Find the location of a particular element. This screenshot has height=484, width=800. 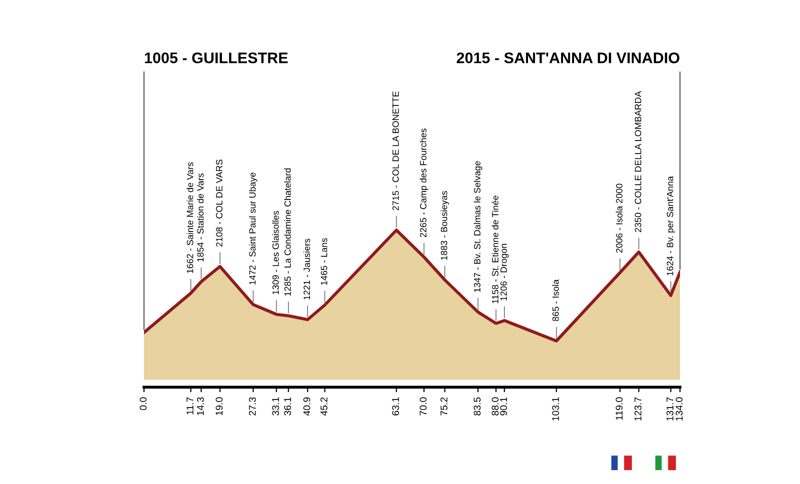

x-tick-label: 90.1 is located at coordinates (504, 406).